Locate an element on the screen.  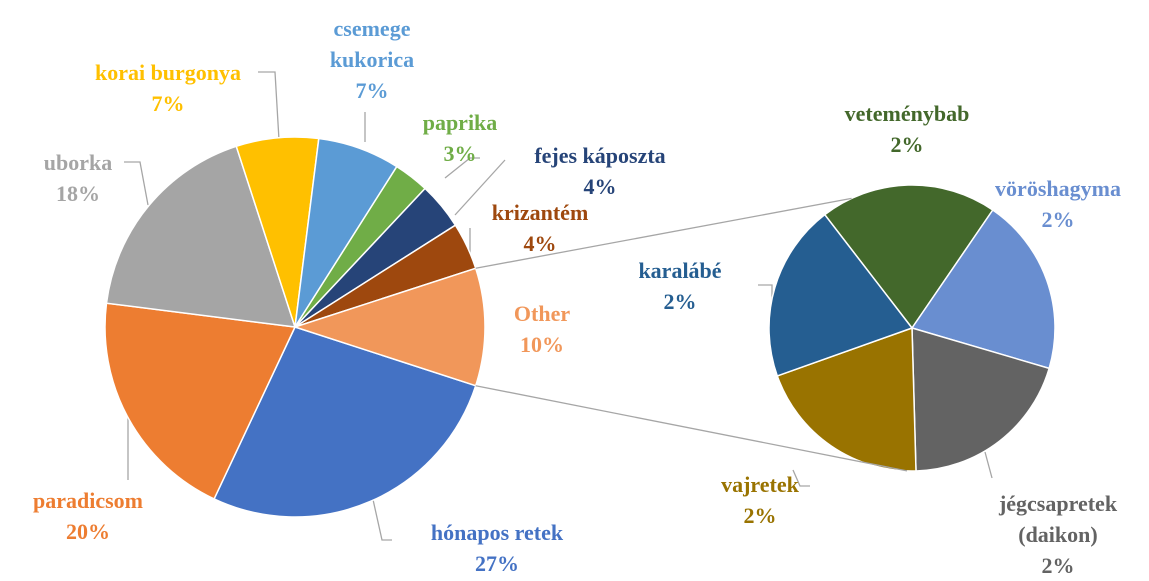
label-name: uborka is located at coordinates (78, 162).